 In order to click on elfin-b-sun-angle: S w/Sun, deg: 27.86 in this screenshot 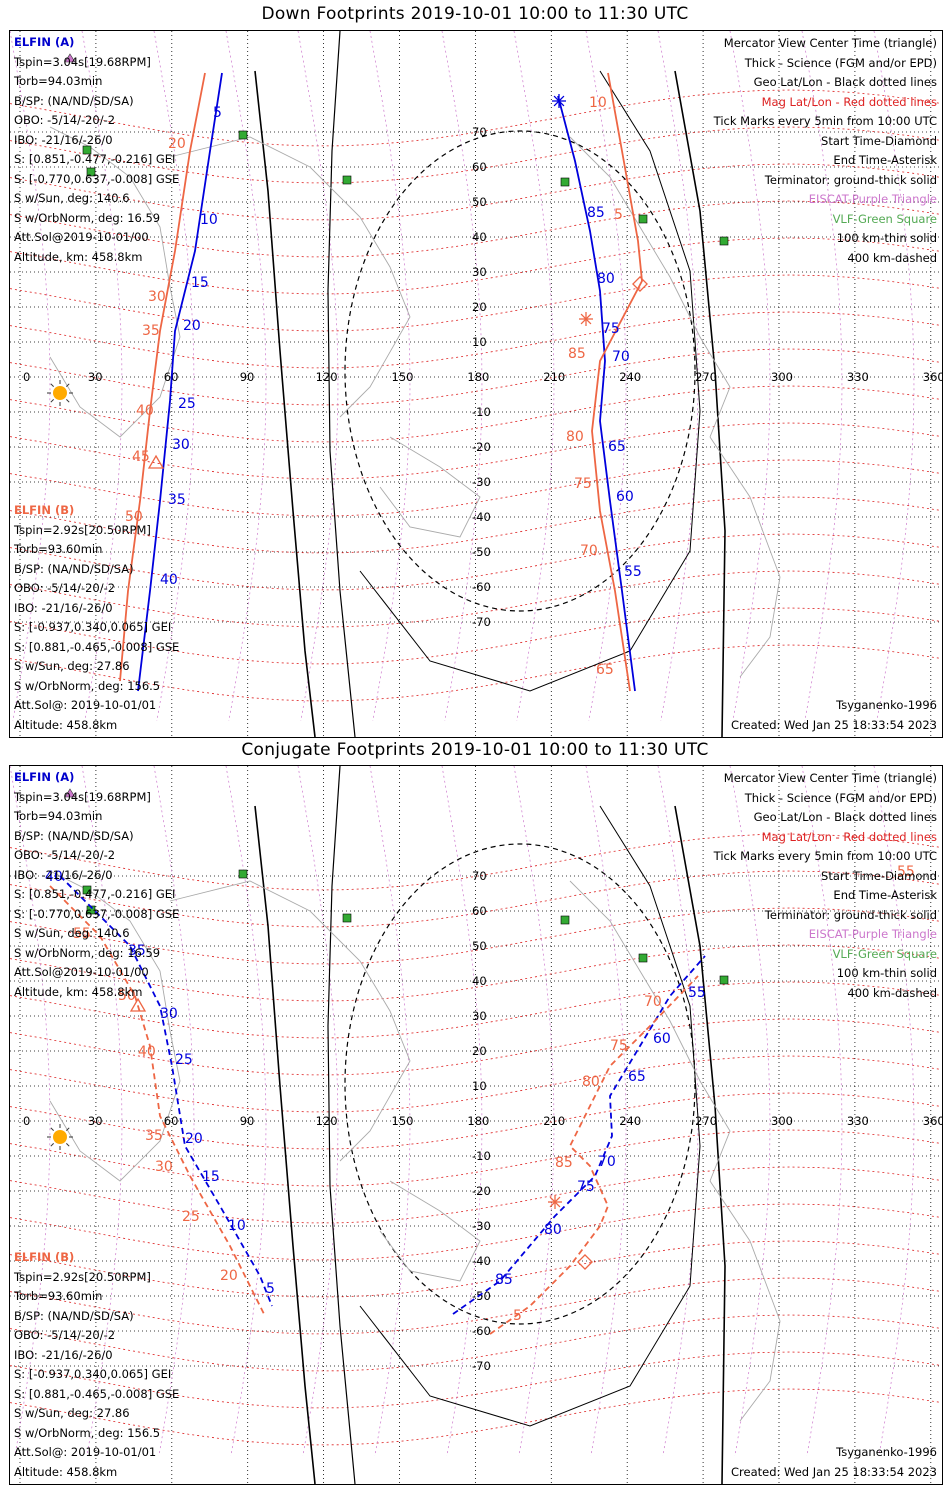, I will do `click(72, 666)`.